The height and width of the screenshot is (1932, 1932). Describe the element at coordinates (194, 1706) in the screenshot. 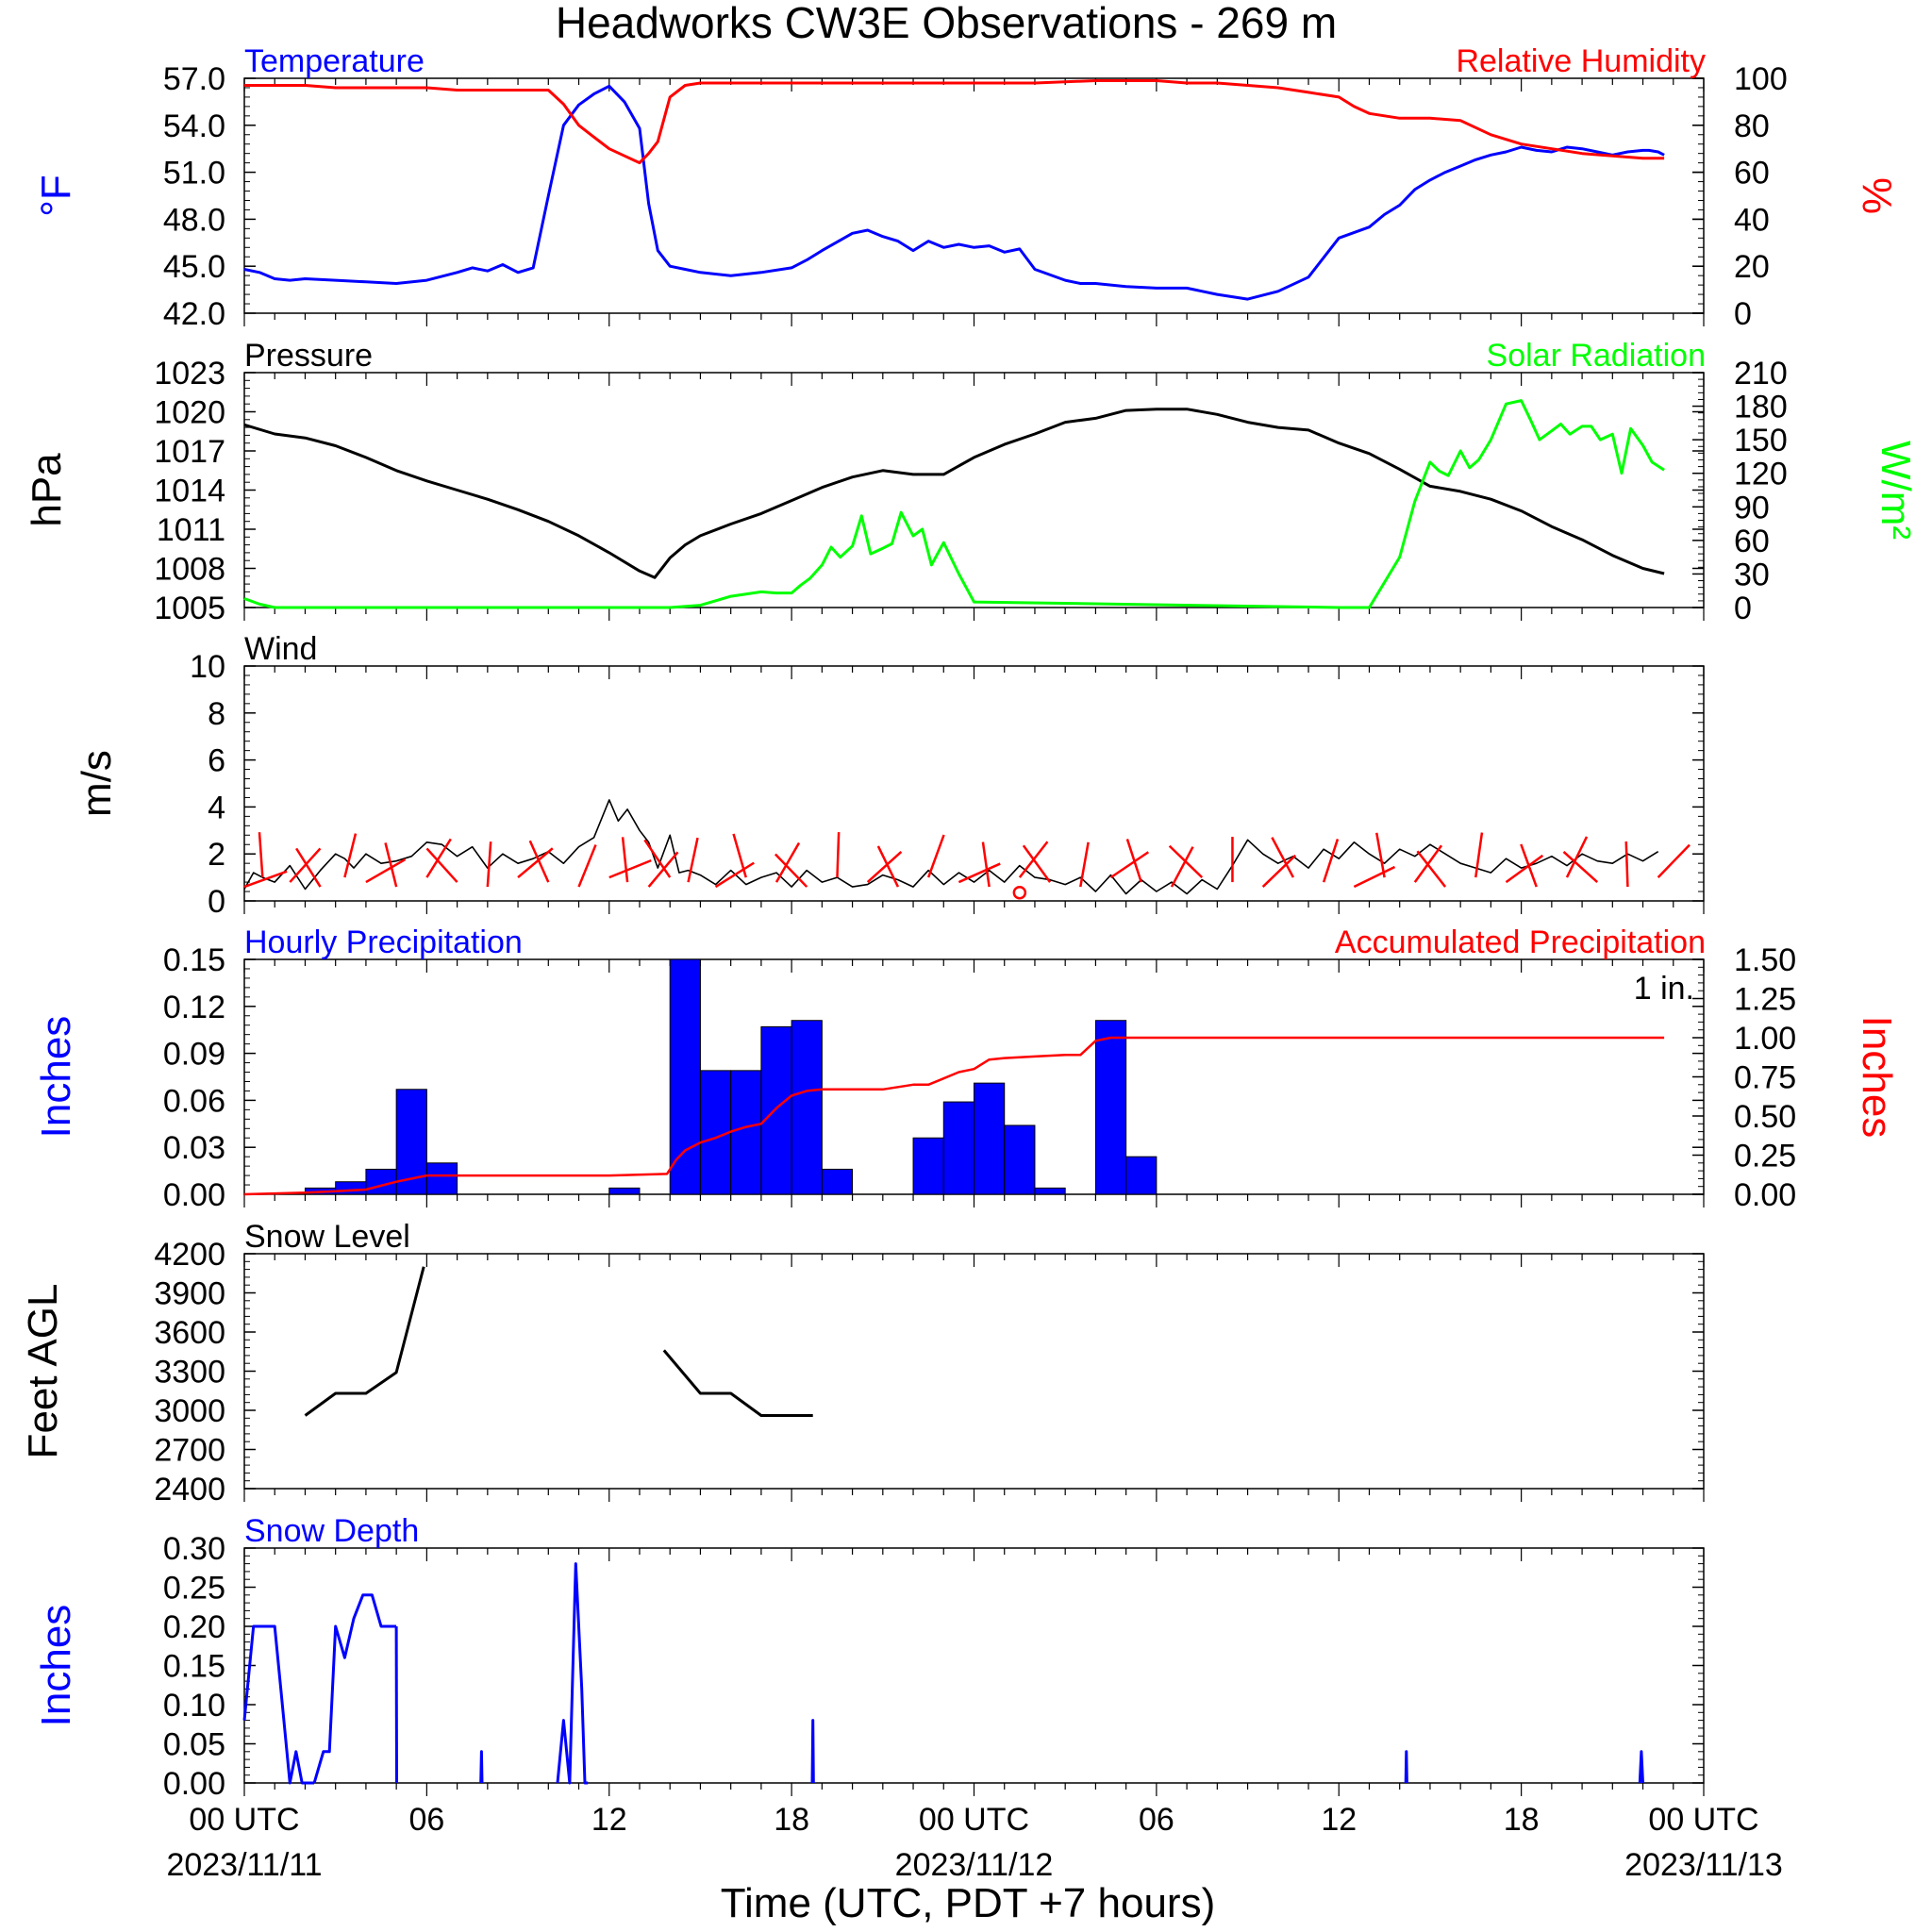

I see `y-tick-label: 0.10` at that location.